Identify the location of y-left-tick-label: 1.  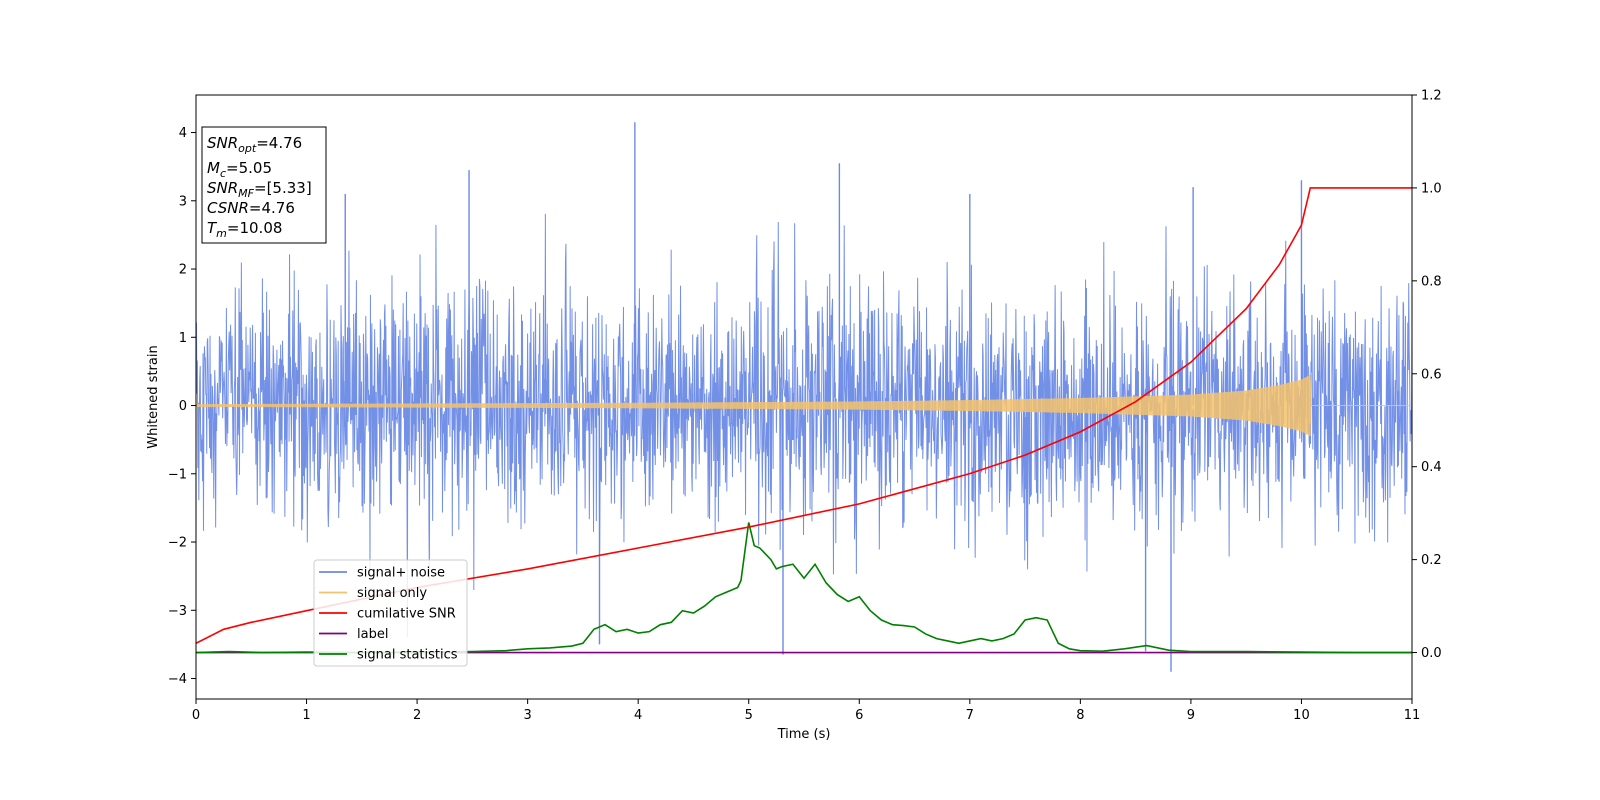
(183, 338).